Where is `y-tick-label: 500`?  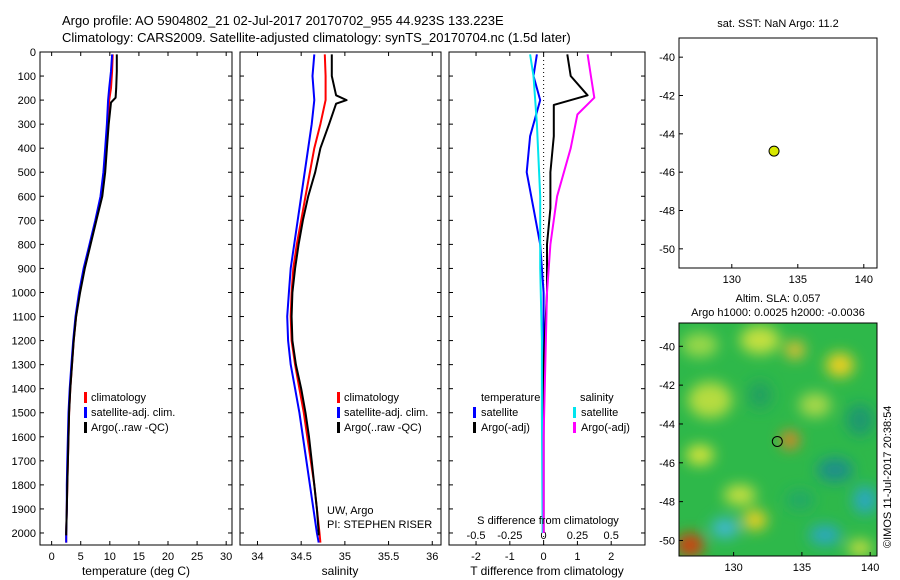
y-tick-label: 500 is located at coordinates (27, 173).